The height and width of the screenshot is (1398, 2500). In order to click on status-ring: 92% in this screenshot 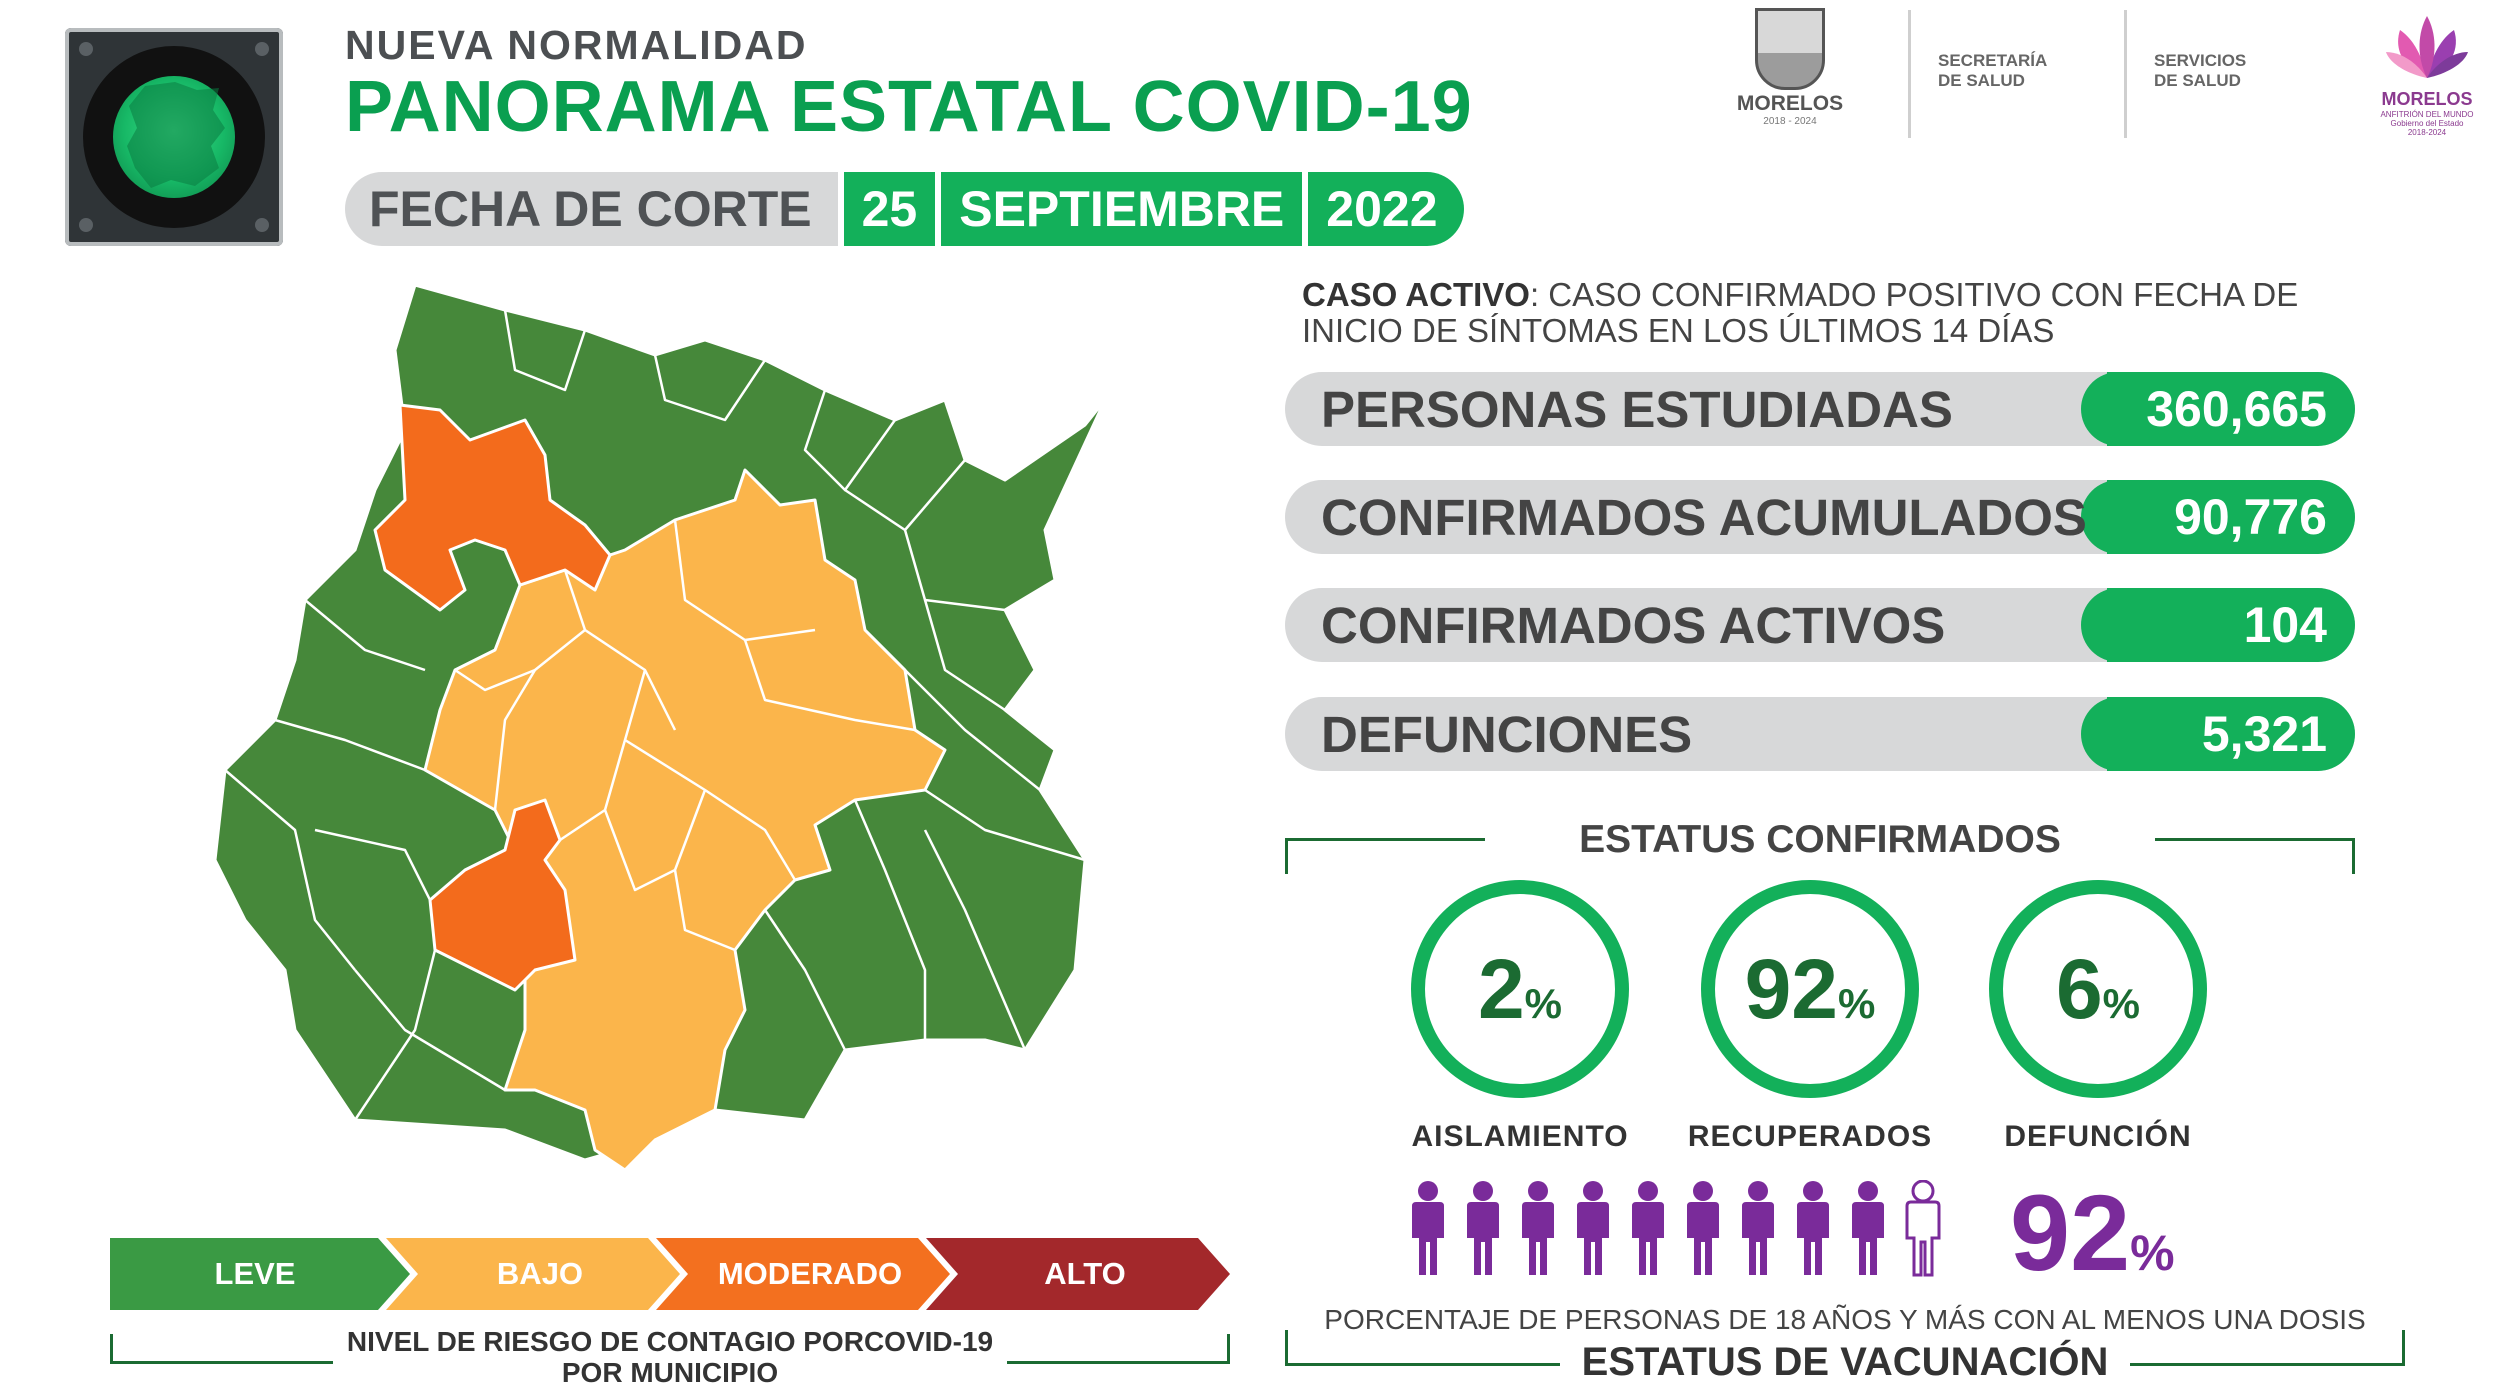, I will do `click(1810, 989)`.